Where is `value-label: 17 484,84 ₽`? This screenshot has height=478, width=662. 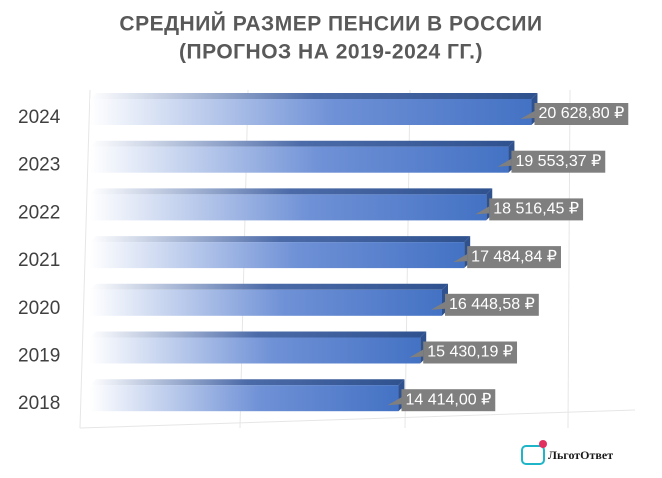
value-label: 17 484,84 ₽ is located at coordinates (514, 256).